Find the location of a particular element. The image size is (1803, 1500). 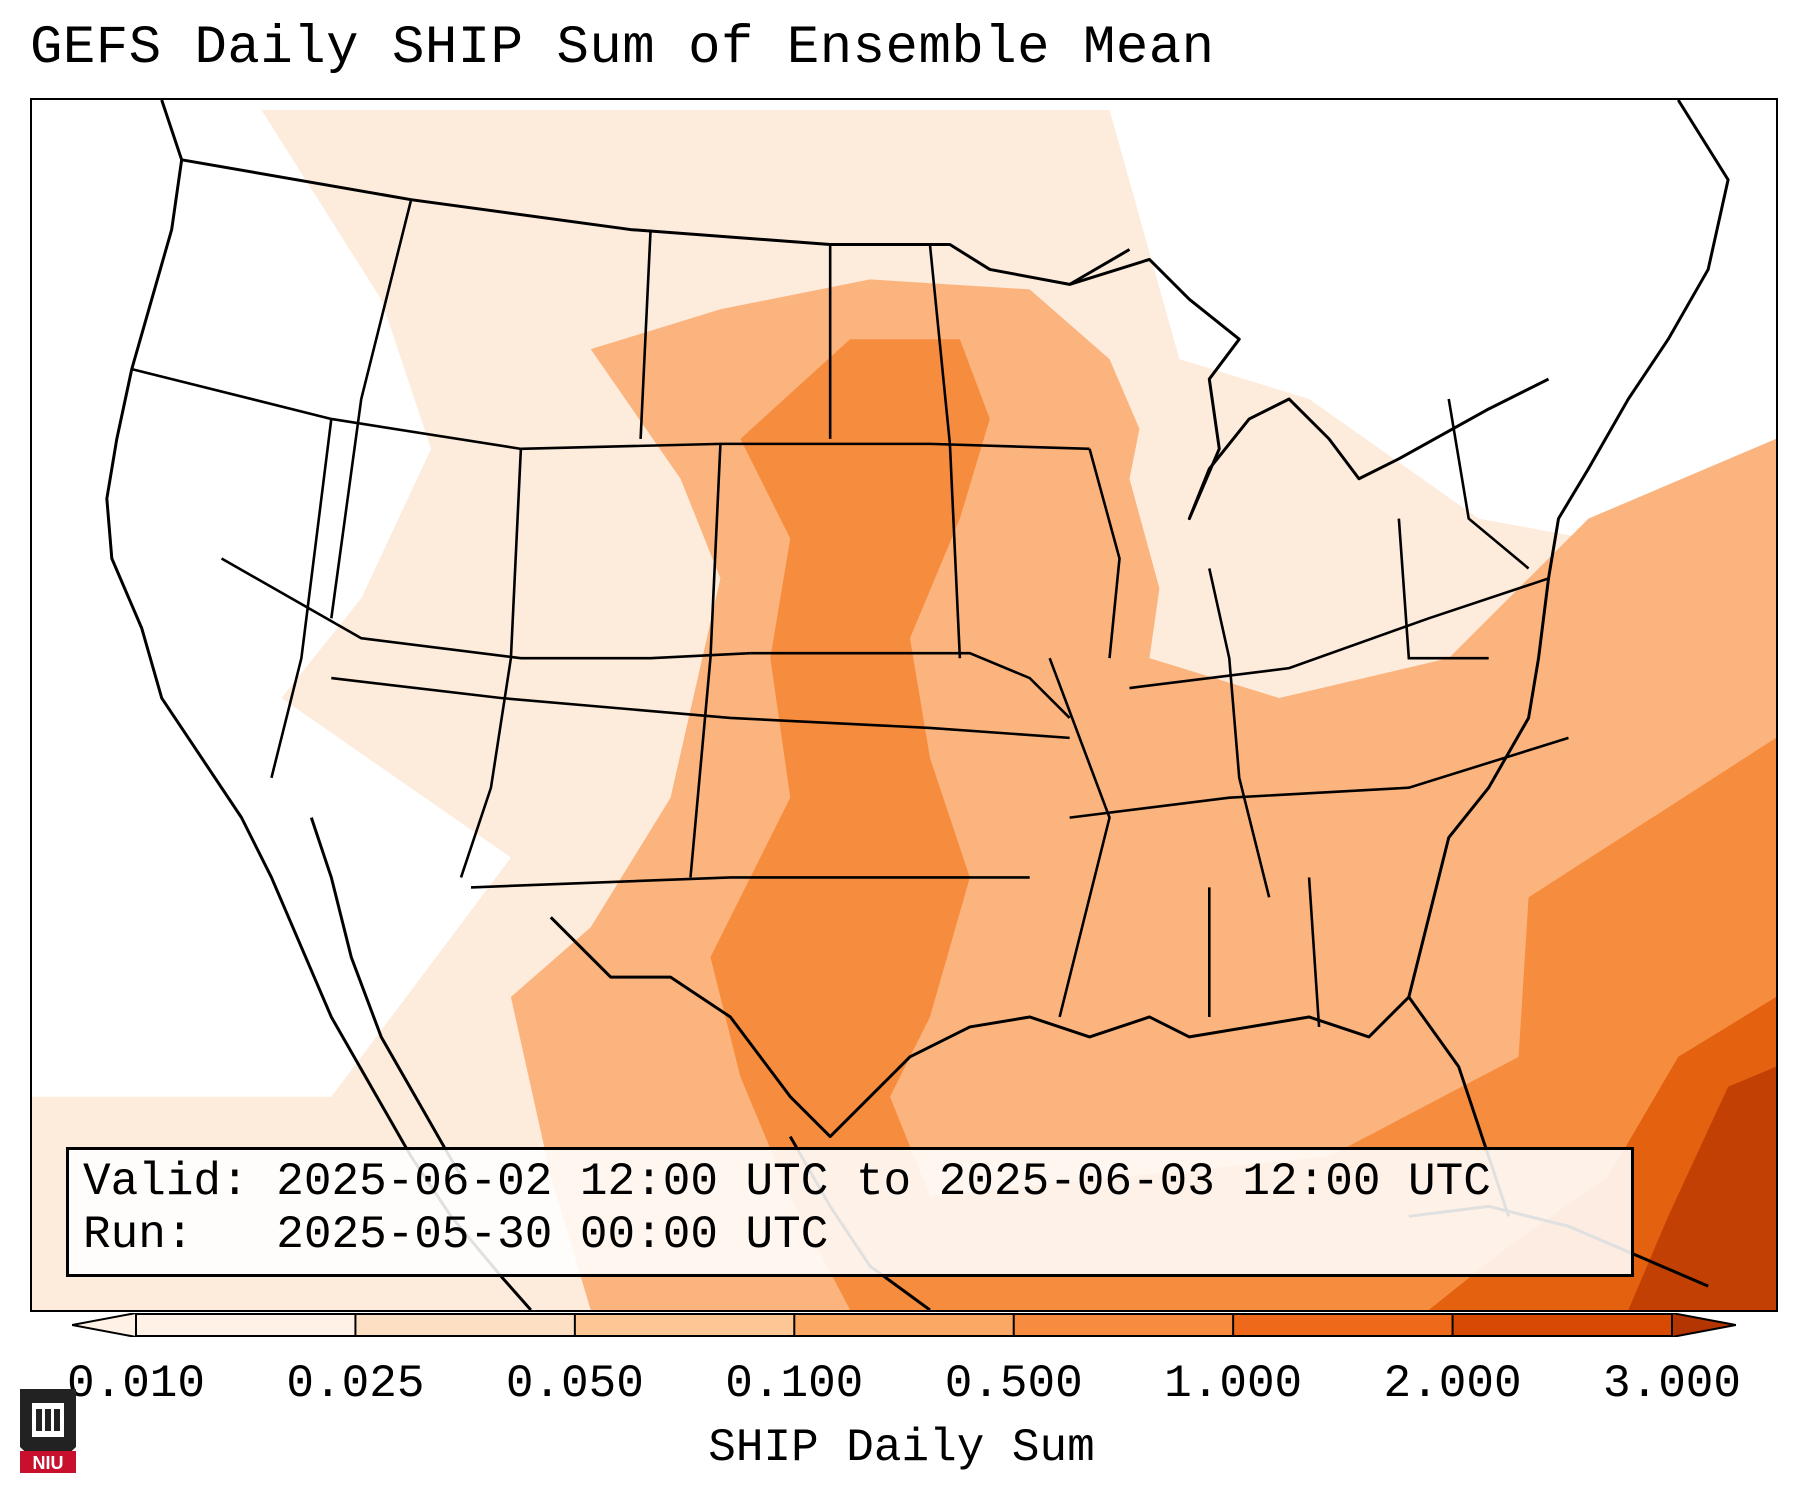

colorbar-tick-label: 3.000 is located at coordinates (1672, 1384).